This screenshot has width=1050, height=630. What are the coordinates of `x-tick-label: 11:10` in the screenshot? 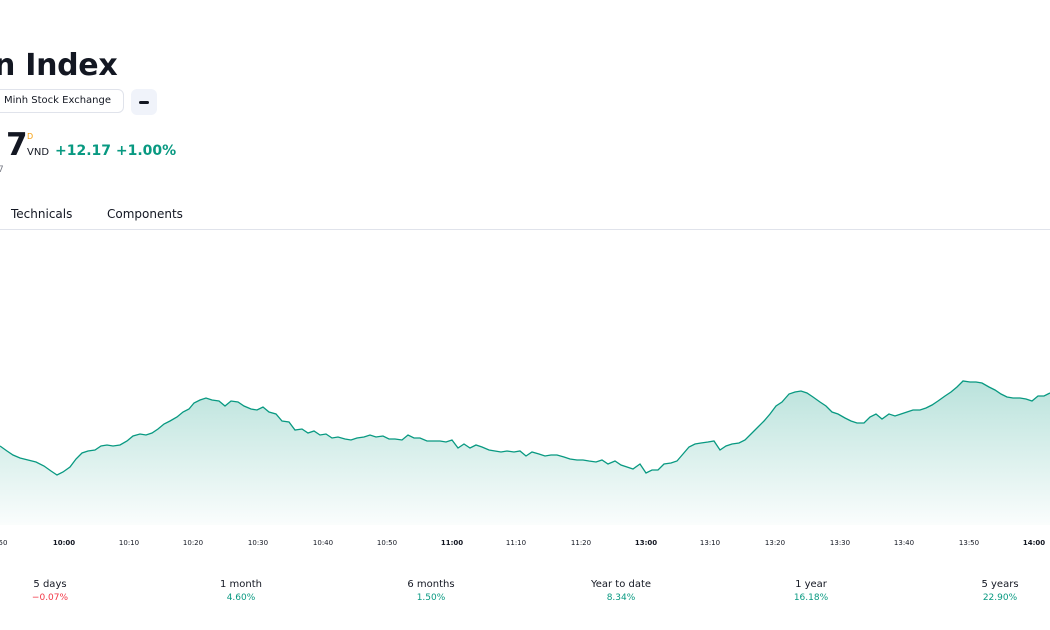 It's located at (516, 543).